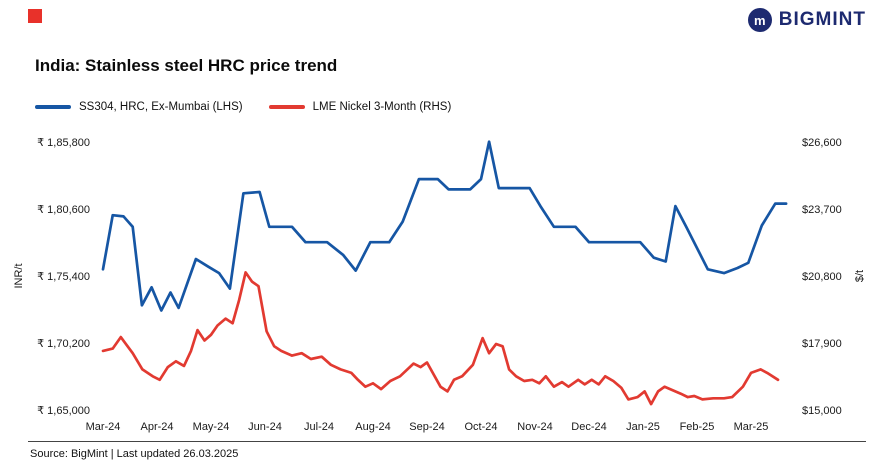  I want to click on y-axis-tick-left: ₹ 1,85,800, so click(63, 143).